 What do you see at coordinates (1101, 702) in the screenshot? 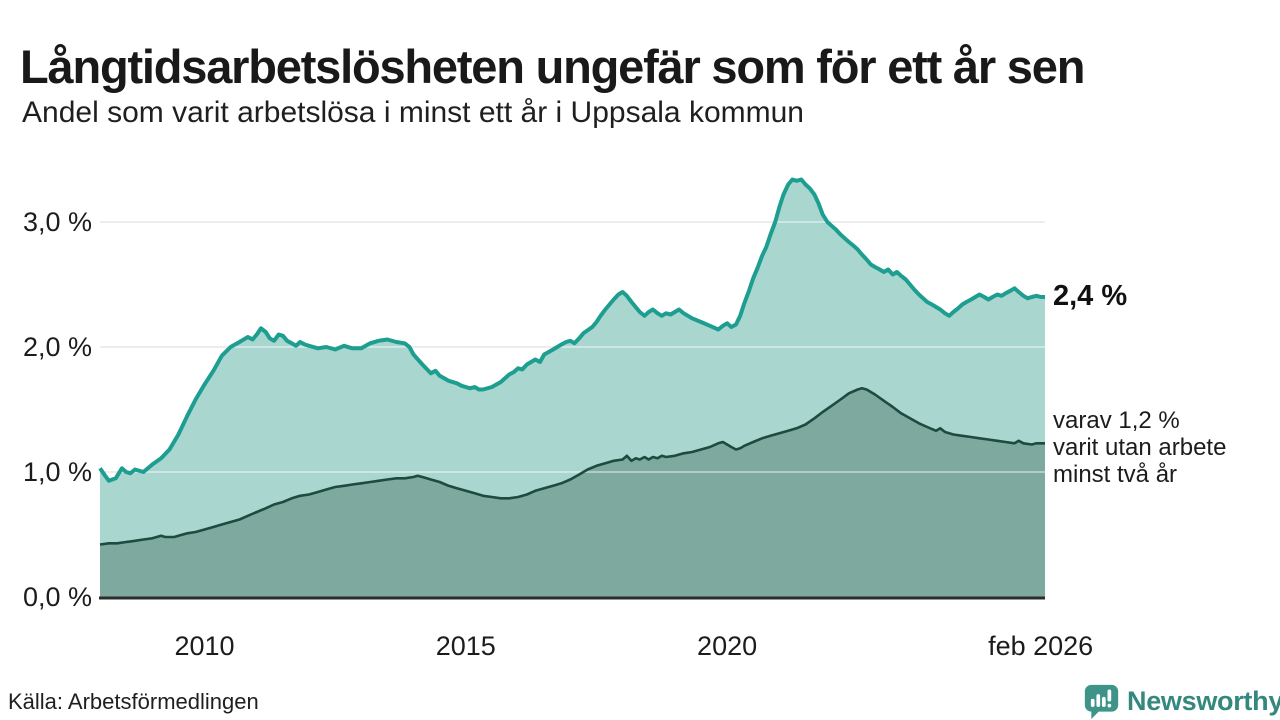
I see `newsworthy-speech-bubble-bar-chart-icon` at bounding box center [1101, 702].